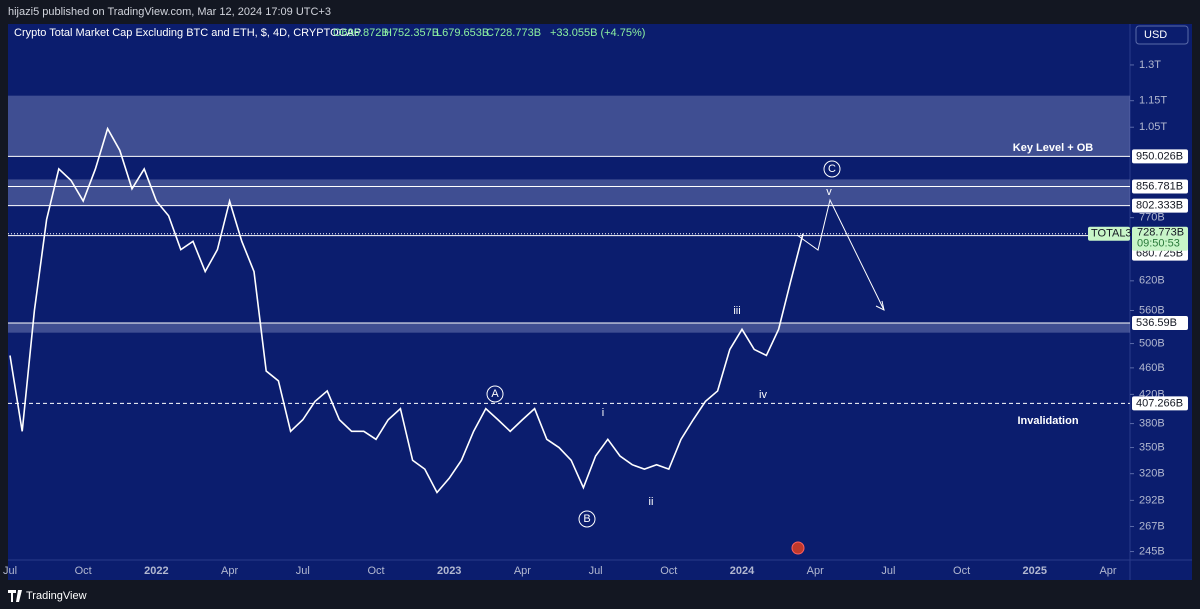  I want to click on projection-arrowhead, so click(880, 305).